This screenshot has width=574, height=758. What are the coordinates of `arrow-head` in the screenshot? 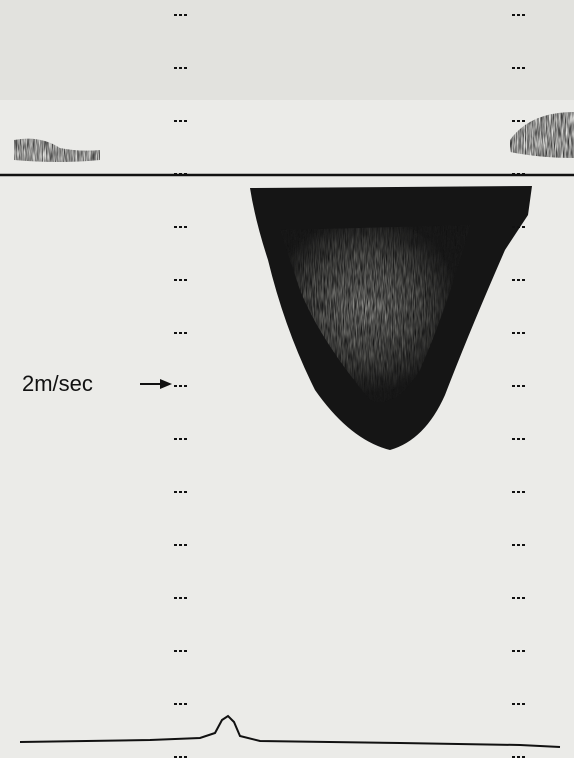 It's located at (166, 384).